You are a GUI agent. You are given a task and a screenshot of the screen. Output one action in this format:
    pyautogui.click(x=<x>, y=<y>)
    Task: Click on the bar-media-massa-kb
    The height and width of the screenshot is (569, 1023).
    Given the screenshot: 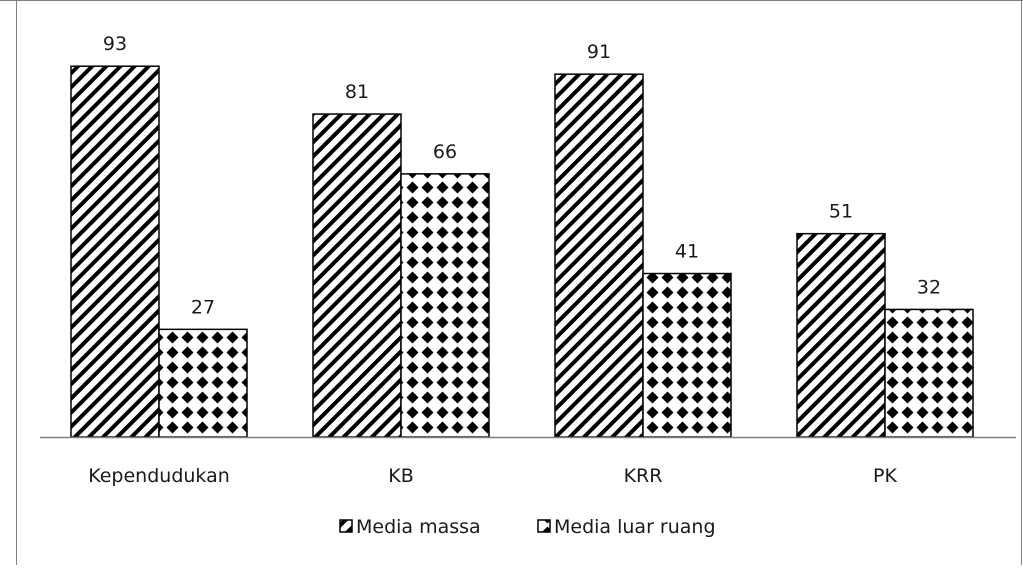 What is the action you would take?
    pyautogui.click(x=357, y=275)
    